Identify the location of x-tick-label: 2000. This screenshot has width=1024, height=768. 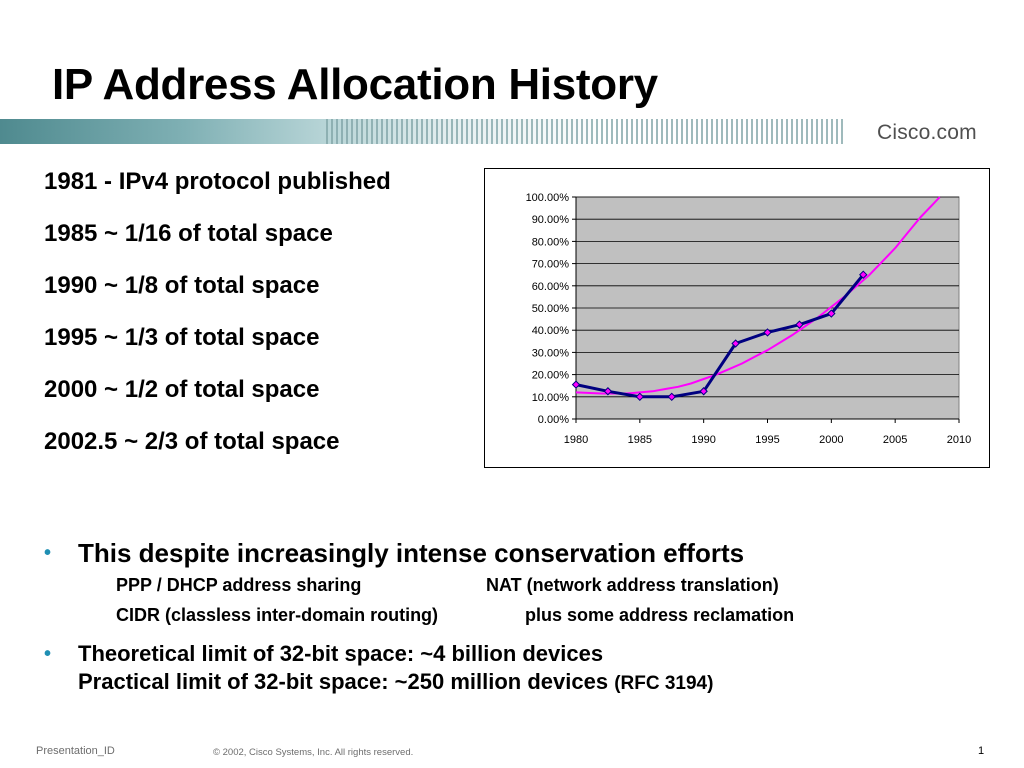
(831, 440).